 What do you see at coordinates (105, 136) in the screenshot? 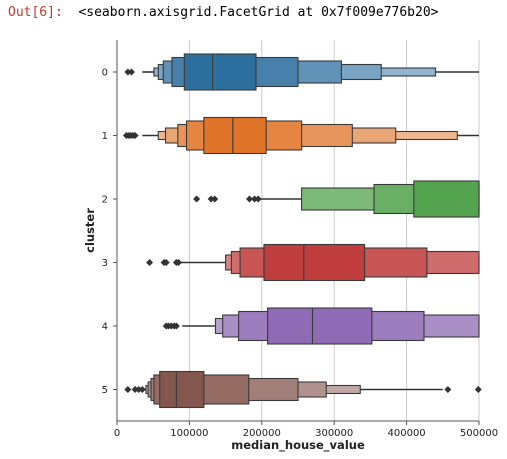
I see `y-tick-label: 1` at bounding box center [105, 136].